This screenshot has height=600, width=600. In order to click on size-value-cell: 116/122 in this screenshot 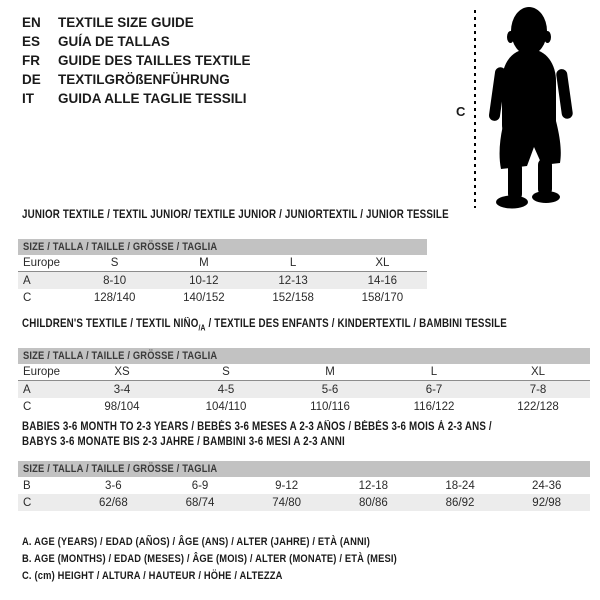, I will do `click(434, 406)`.